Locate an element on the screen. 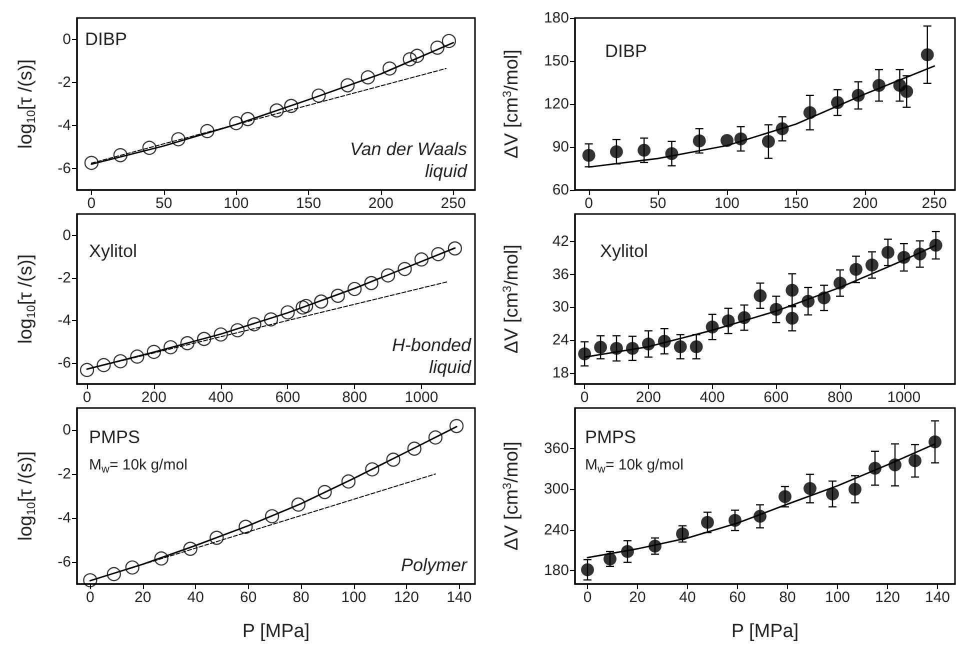  x-tick-label: 1000 is located at coordinates (421, 397).